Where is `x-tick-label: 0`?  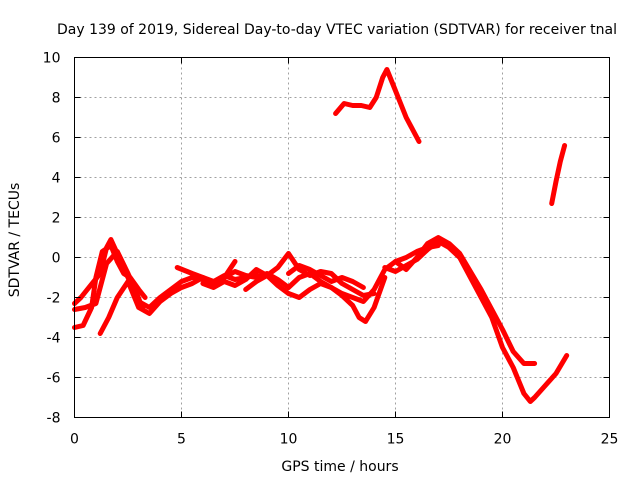 x-tick-label: 0 is located at coordinates (74, 440).